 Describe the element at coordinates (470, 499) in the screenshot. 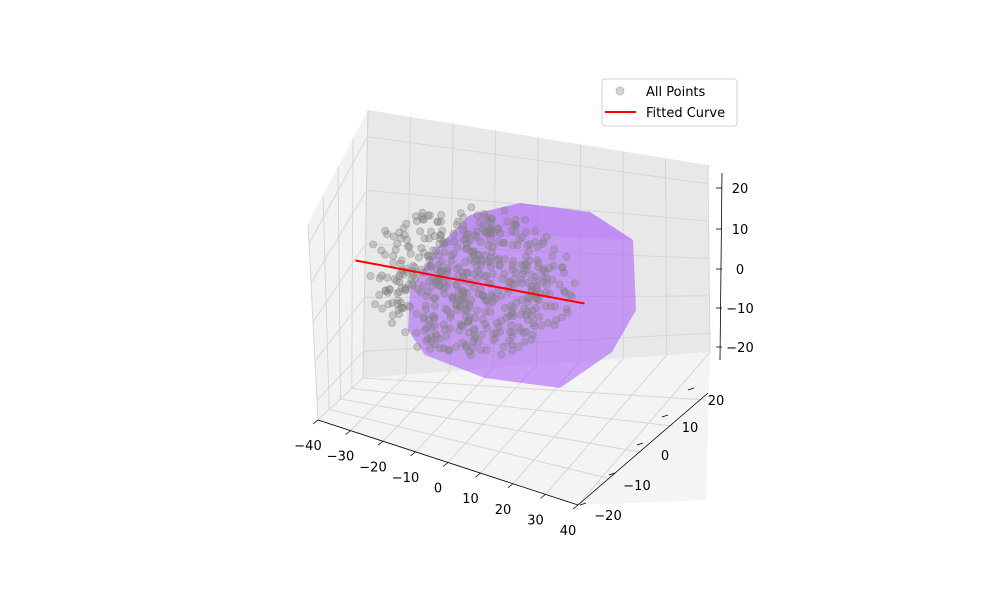

I see `x-tick-label: 10` at that location.